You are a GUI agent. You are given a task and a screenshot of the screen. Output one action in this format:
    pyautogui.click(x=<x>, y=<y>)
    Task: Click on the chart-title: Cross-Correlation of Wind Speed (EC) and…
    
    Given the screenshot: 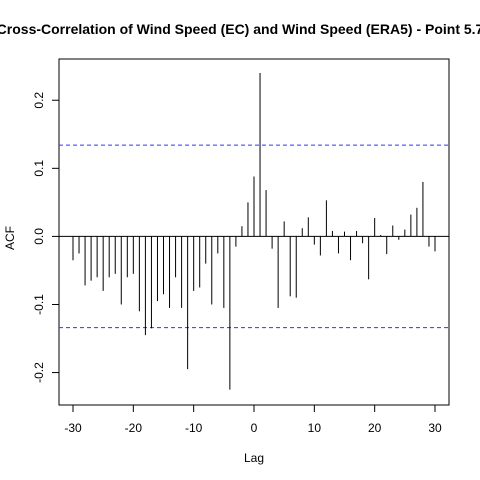 What is the action you would take?
    pyautogui.click(x=240, y=29)
    